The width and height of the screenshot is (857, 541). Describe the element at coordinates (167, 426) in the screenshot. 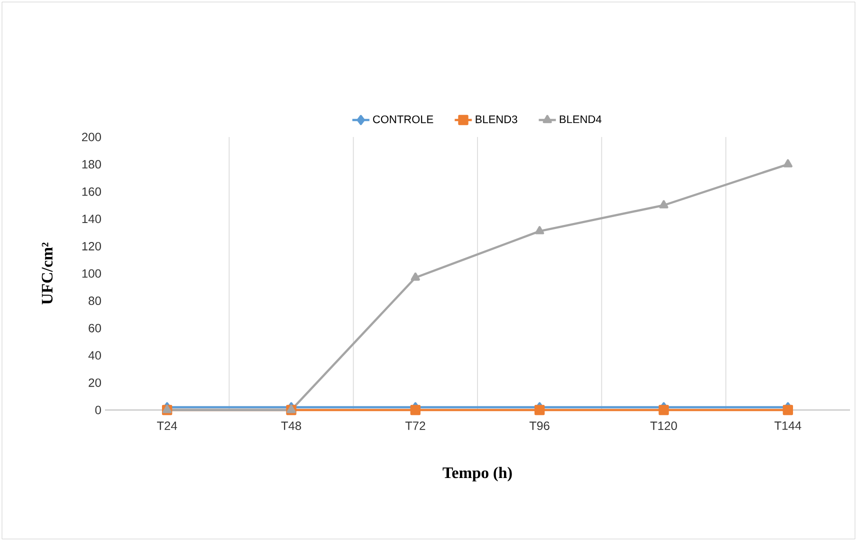

I see `x-tick-label: T24` at that location.